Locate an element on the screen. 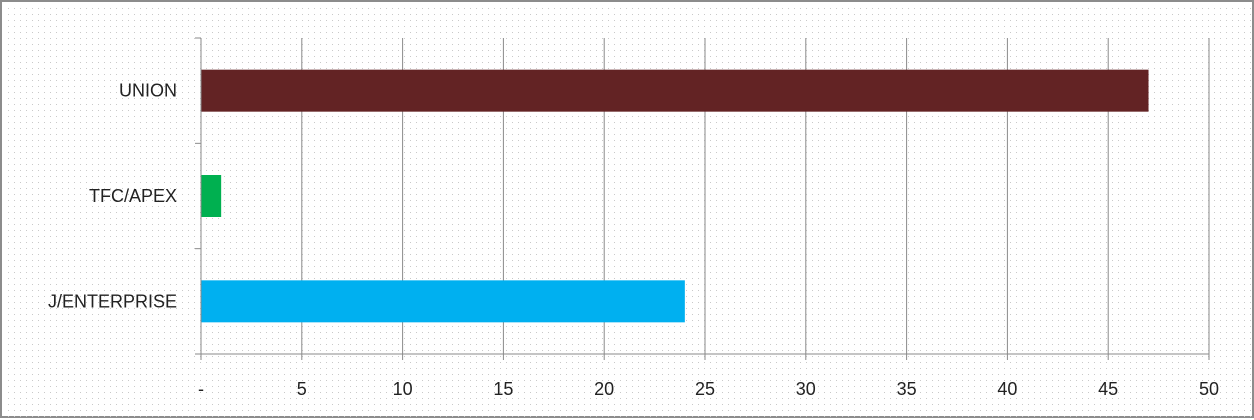 Image resolution: width=1254 pixels, height=420 pixels. bar-j-enterprise is located at coordinates (443, 301).